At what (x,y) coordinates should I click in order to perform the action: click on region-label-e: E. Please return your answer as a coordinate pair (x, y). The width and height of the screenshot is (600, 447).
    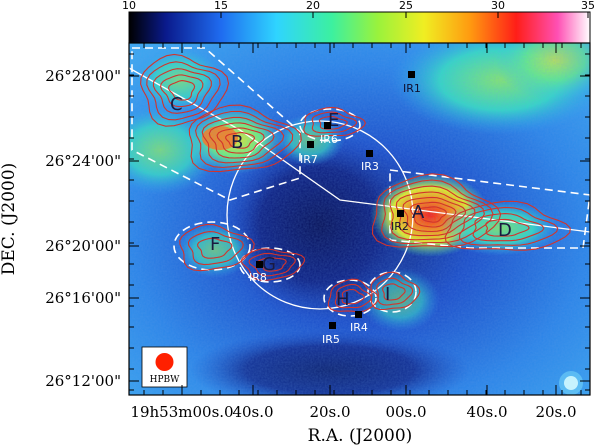
    Looking at the image, I should click on (333, 120).